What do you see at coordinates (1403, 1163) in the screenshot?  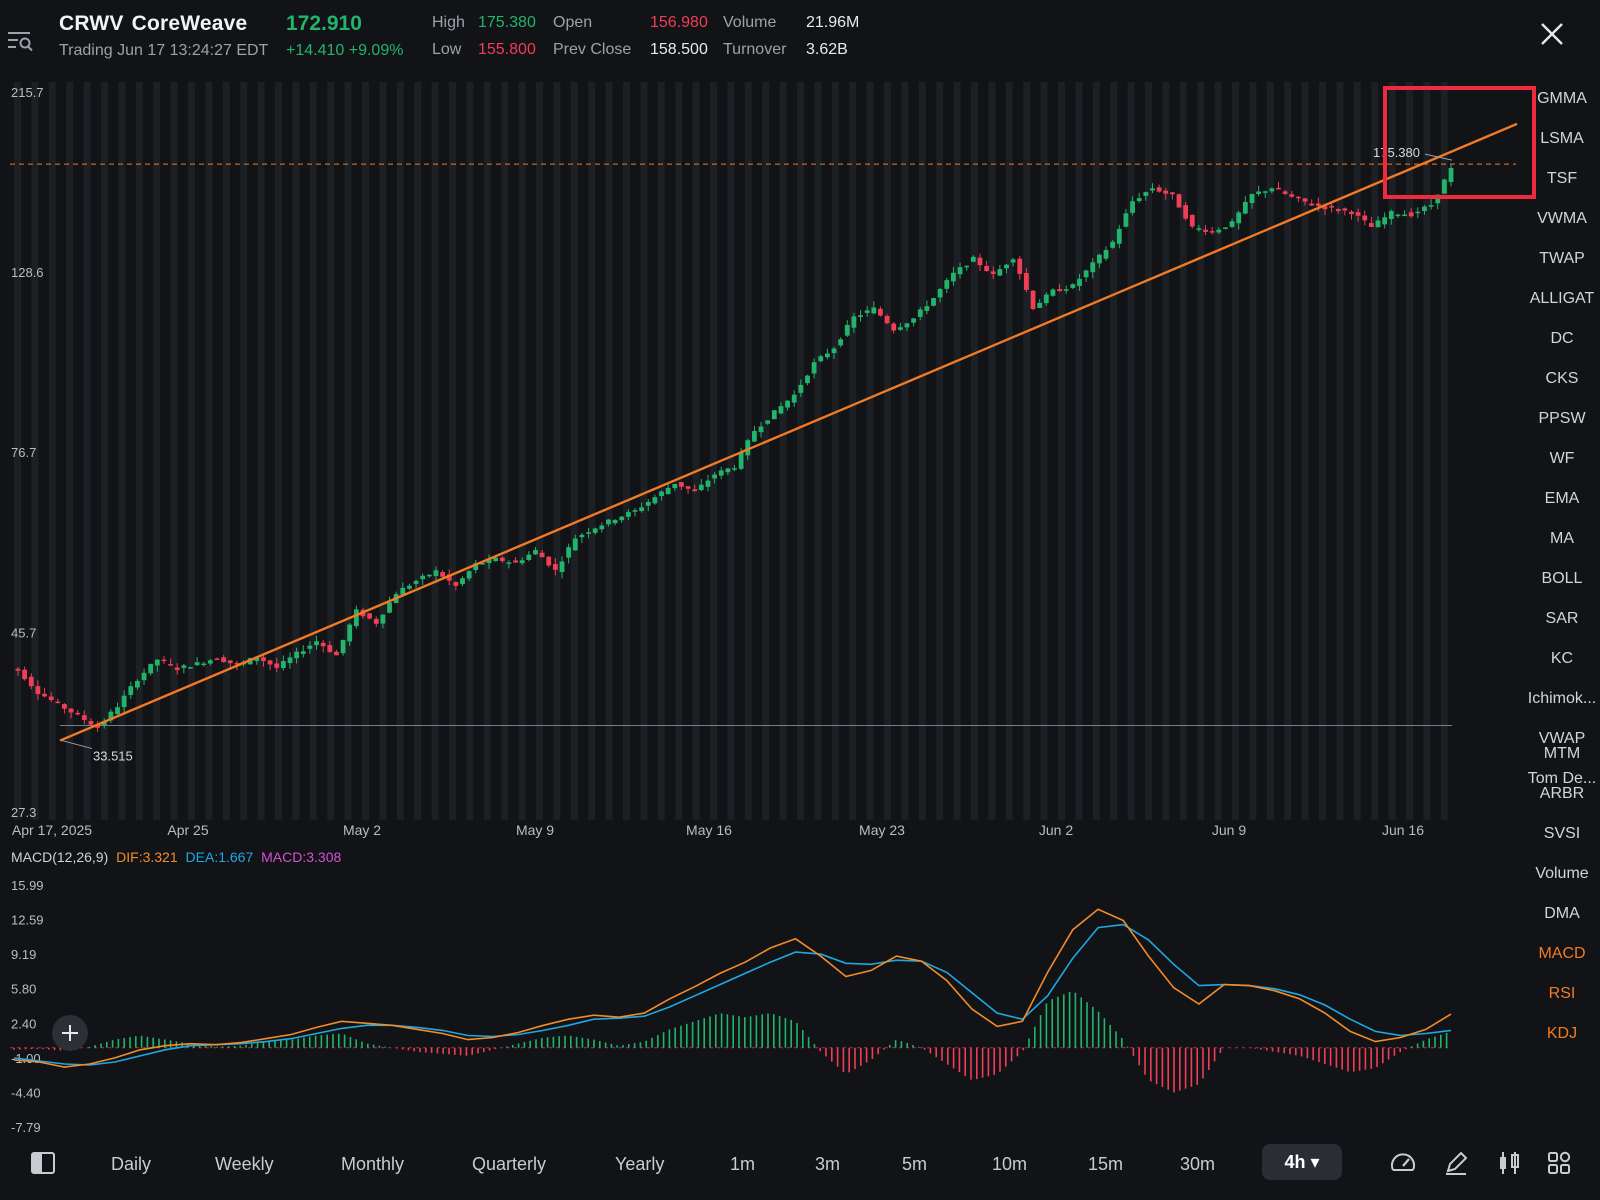 I see `speed-button` at bounding box center [1403, 1163].